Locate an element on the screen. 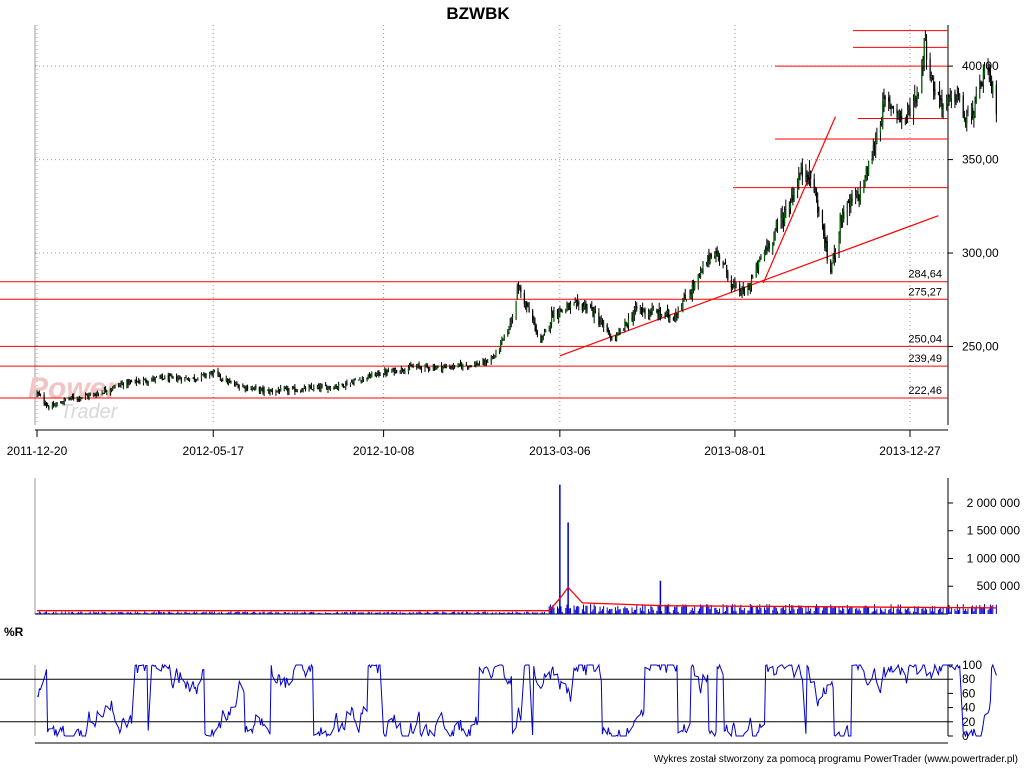  volume-y-tick-label: 2 000 000 is located at coordinates (994, 503).